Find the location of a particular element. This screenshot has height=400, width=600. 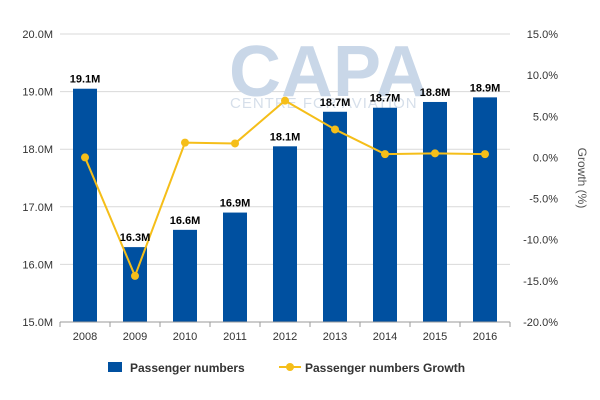

y-right-tick-label: 10.0% is located at coordinates (542, 76).